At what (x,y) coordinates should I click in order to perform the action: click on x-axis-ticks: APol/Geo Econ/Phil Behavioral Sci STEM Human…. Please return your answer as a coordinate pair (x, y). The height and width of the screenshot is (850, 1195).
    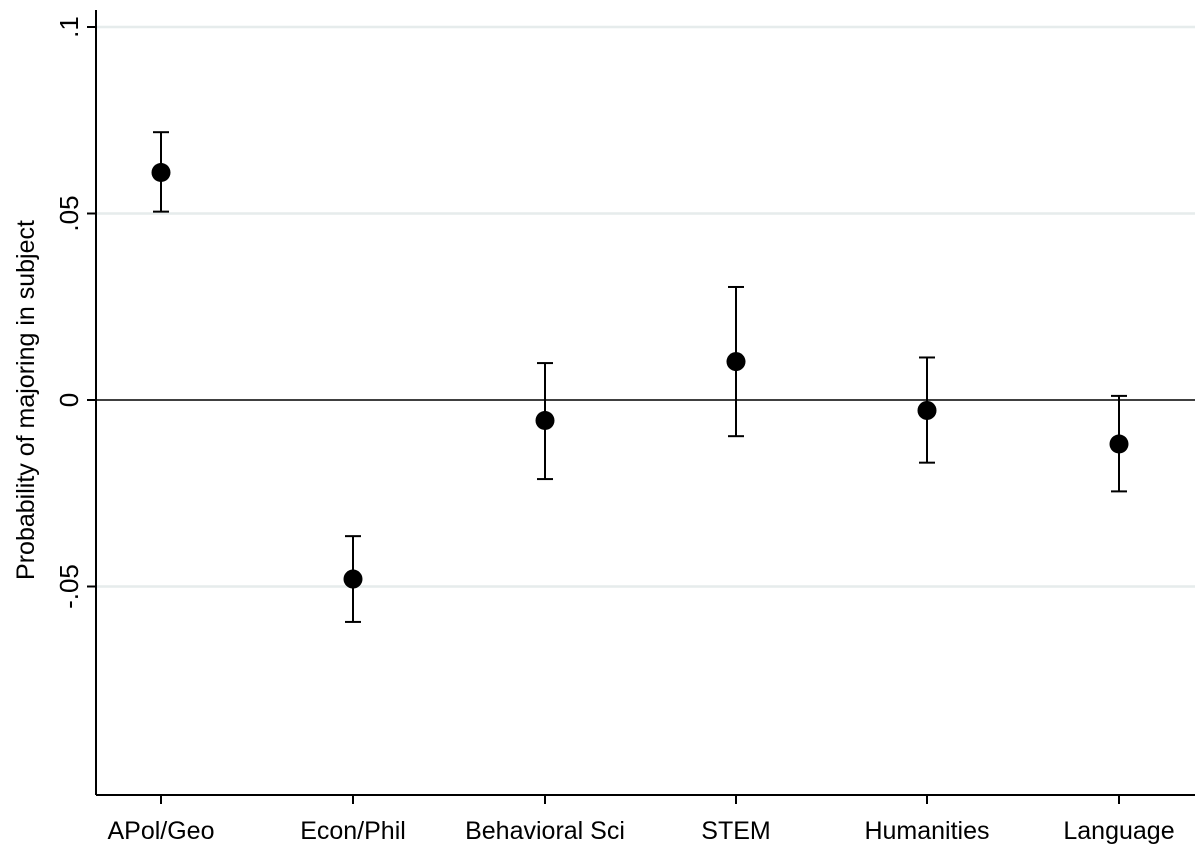
    Looking at the image, I should click on (641, 820).